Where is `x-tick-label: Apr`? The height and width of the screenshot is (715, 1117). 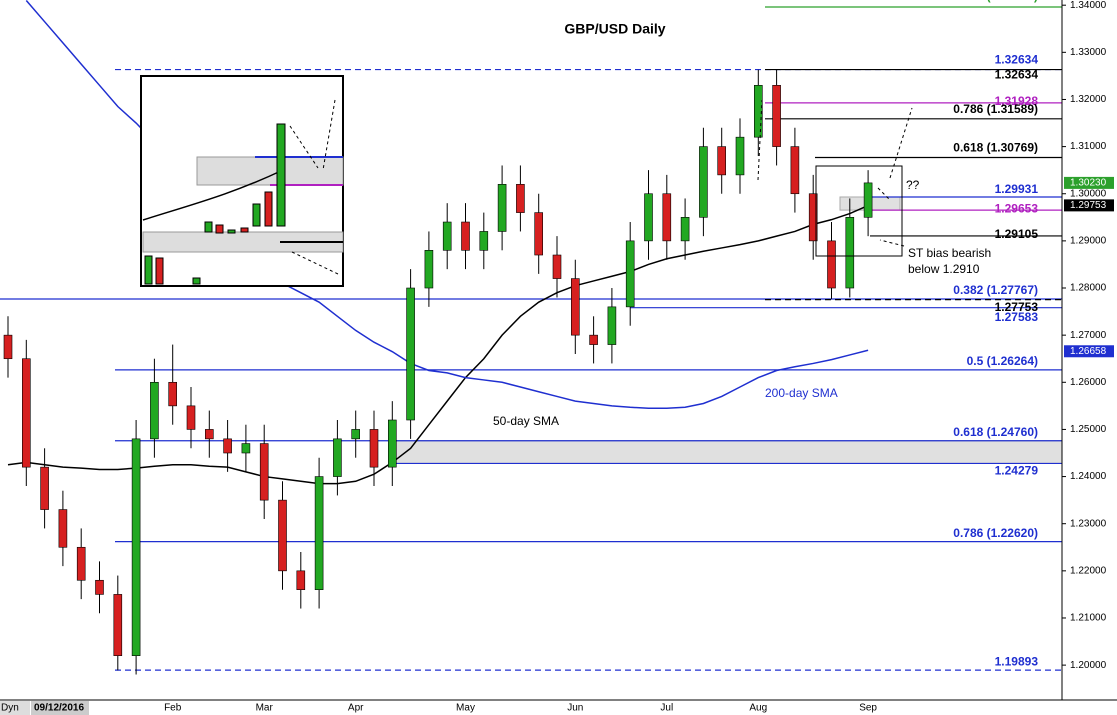 x-tick-label: Apr is located at coordinates (356, 708).